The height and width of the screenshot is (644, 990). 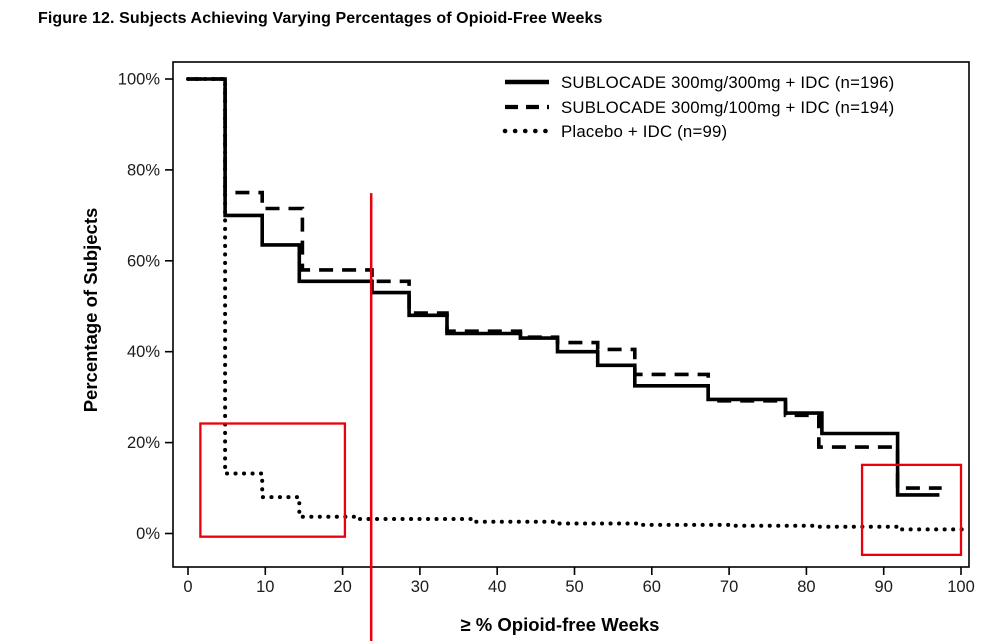 What do you see at coordinates (265, 587) in the screenshot?
I see `x-axis-tick-label: 10` at bounding box center [265, 587].